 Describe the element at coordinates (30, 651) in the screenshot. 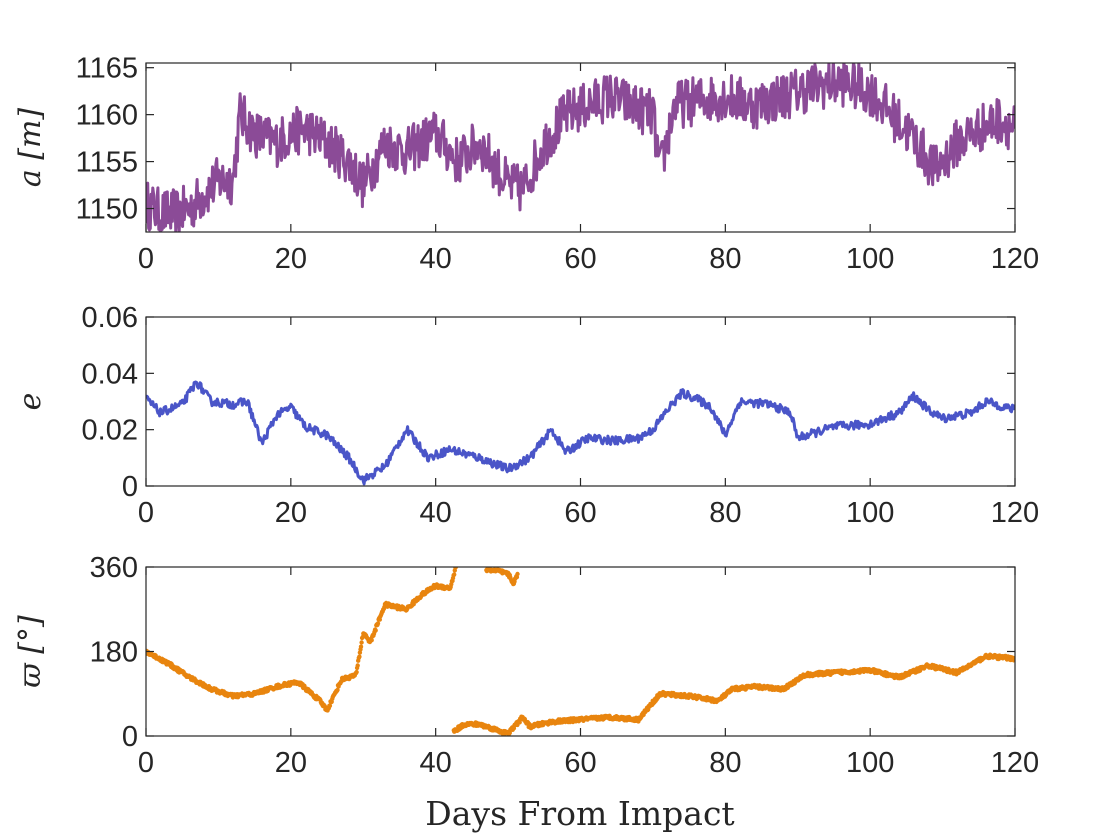

I see `y-axis-label: ϖ [°]` at that location.